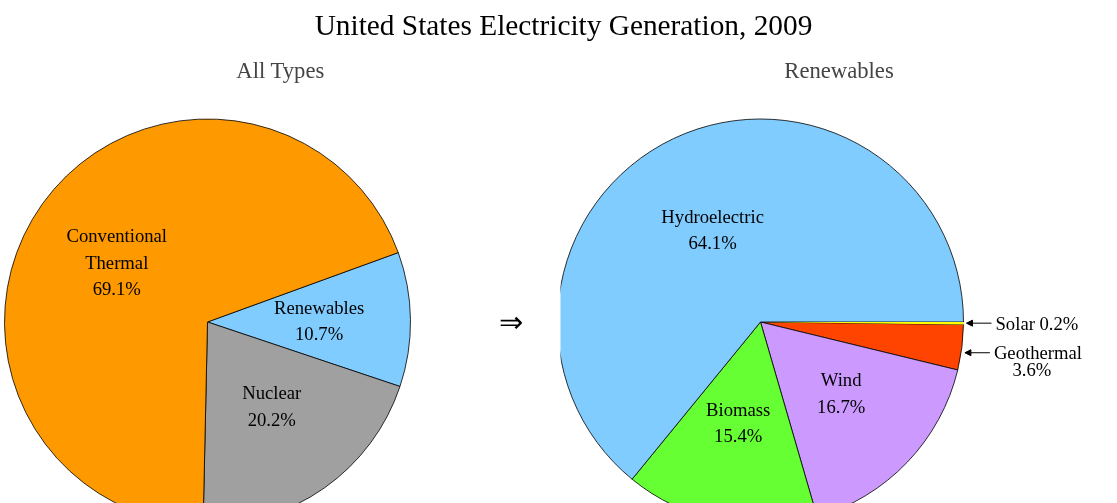  What do you see at coordinates (319, 334) in the screenshot?
I see `data-label: 10.7%` at bounding box center [319, 334].